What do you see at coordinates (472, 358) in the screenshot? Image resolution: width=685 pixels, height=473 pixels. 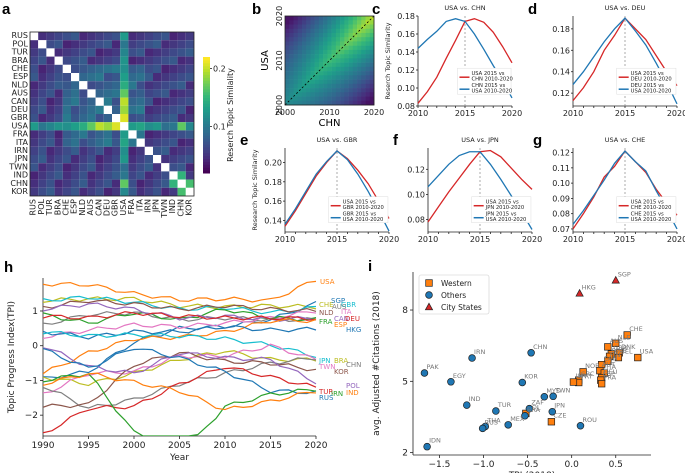 I see `point-irn` at bounding box center [472, 358].